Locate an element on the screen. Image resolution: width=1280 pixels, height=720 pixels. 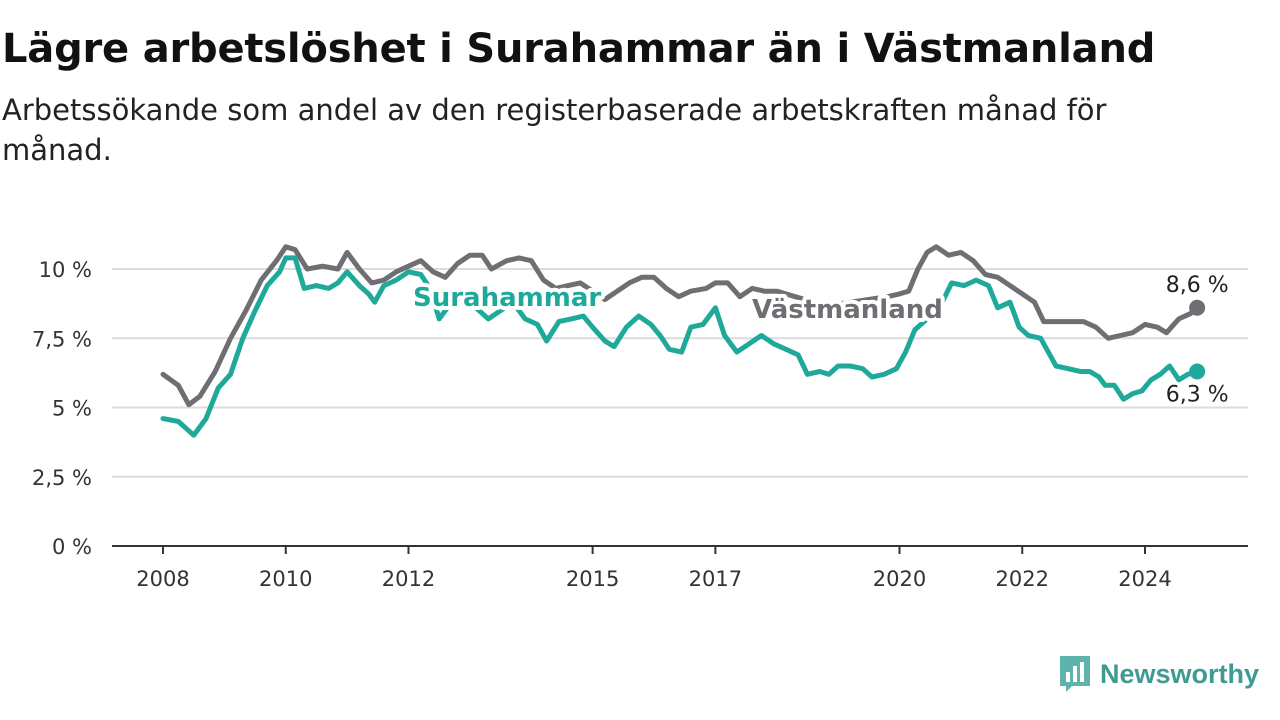
newsworthy-logo: Newsworthy is located at coordinates (1158, 674).